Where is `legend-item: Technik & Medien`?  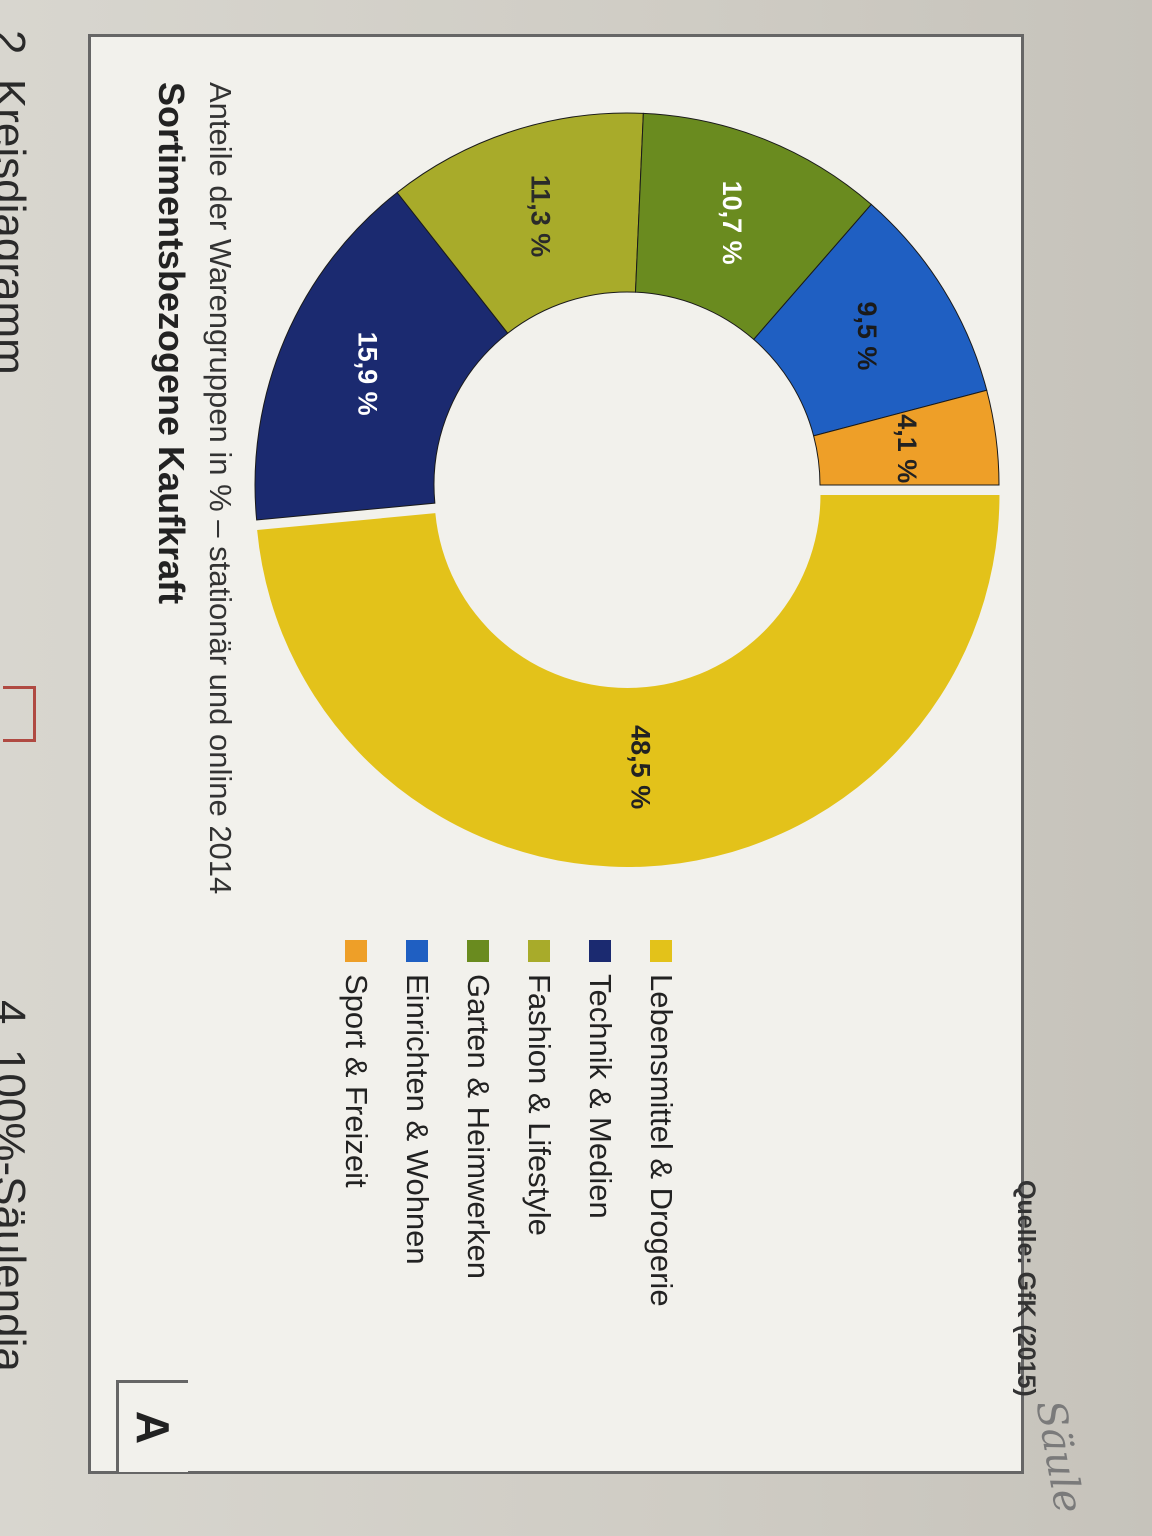 legend-item: Technik & Medien is located at coordinates (600, 1123).